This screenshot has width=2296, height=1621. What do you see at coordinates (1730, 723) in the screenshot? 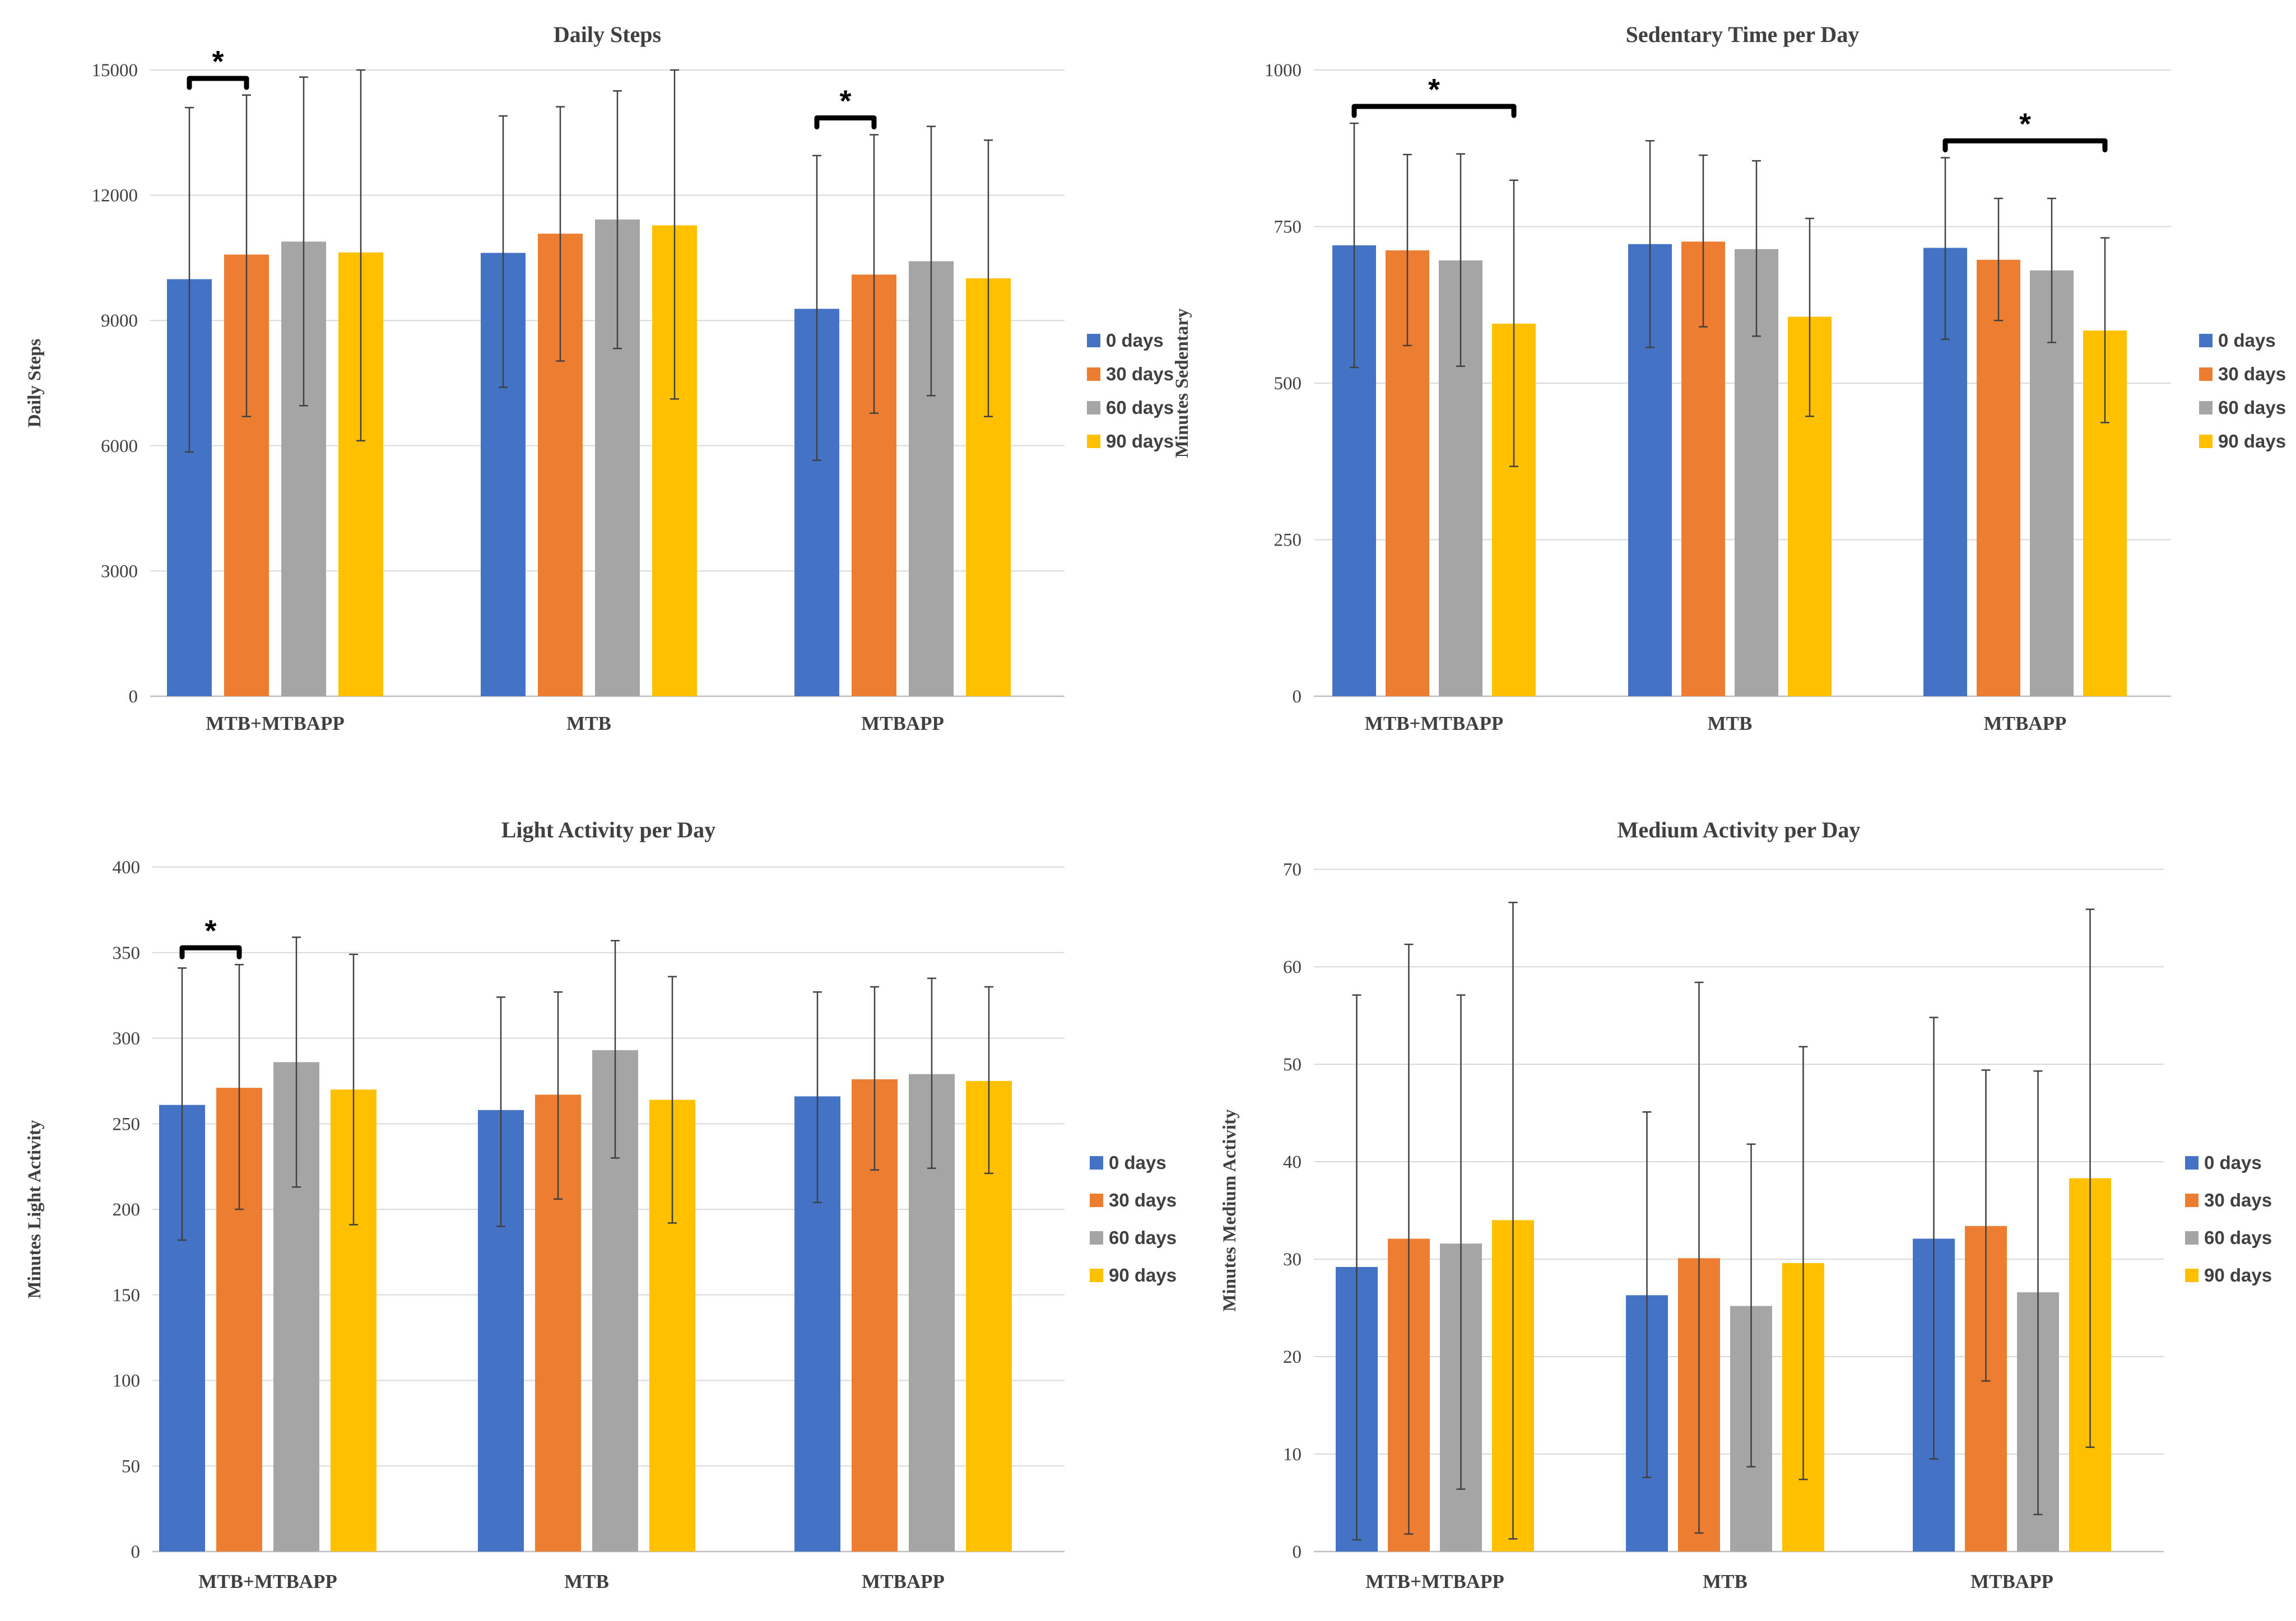
I see `sedentary-time-category-label: MTB` at bounding box center [1730, 723].